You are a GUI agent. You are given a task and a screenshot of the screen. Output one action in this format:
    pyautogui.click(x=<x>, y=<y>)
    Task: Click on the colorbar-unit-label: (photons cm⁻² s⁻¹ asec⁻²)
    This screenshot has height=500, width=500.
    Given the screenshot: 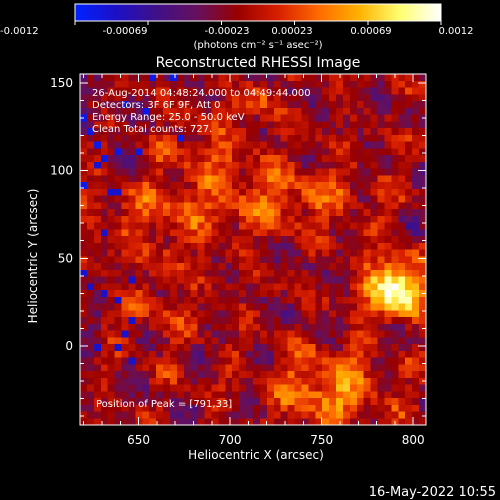 What is the action you would take?
    pyautogui.click(x=257, y=45)
    